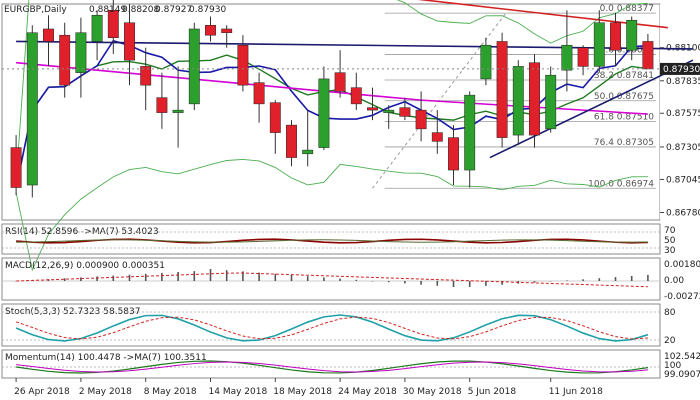 The height and width of the screenshot is (400, 700). Describe the element at coordinates (106, 358) in the screenshot. I see `momentum-label: Momentum(14) 100.4478 ->MA(7) 100.3511` at that location.